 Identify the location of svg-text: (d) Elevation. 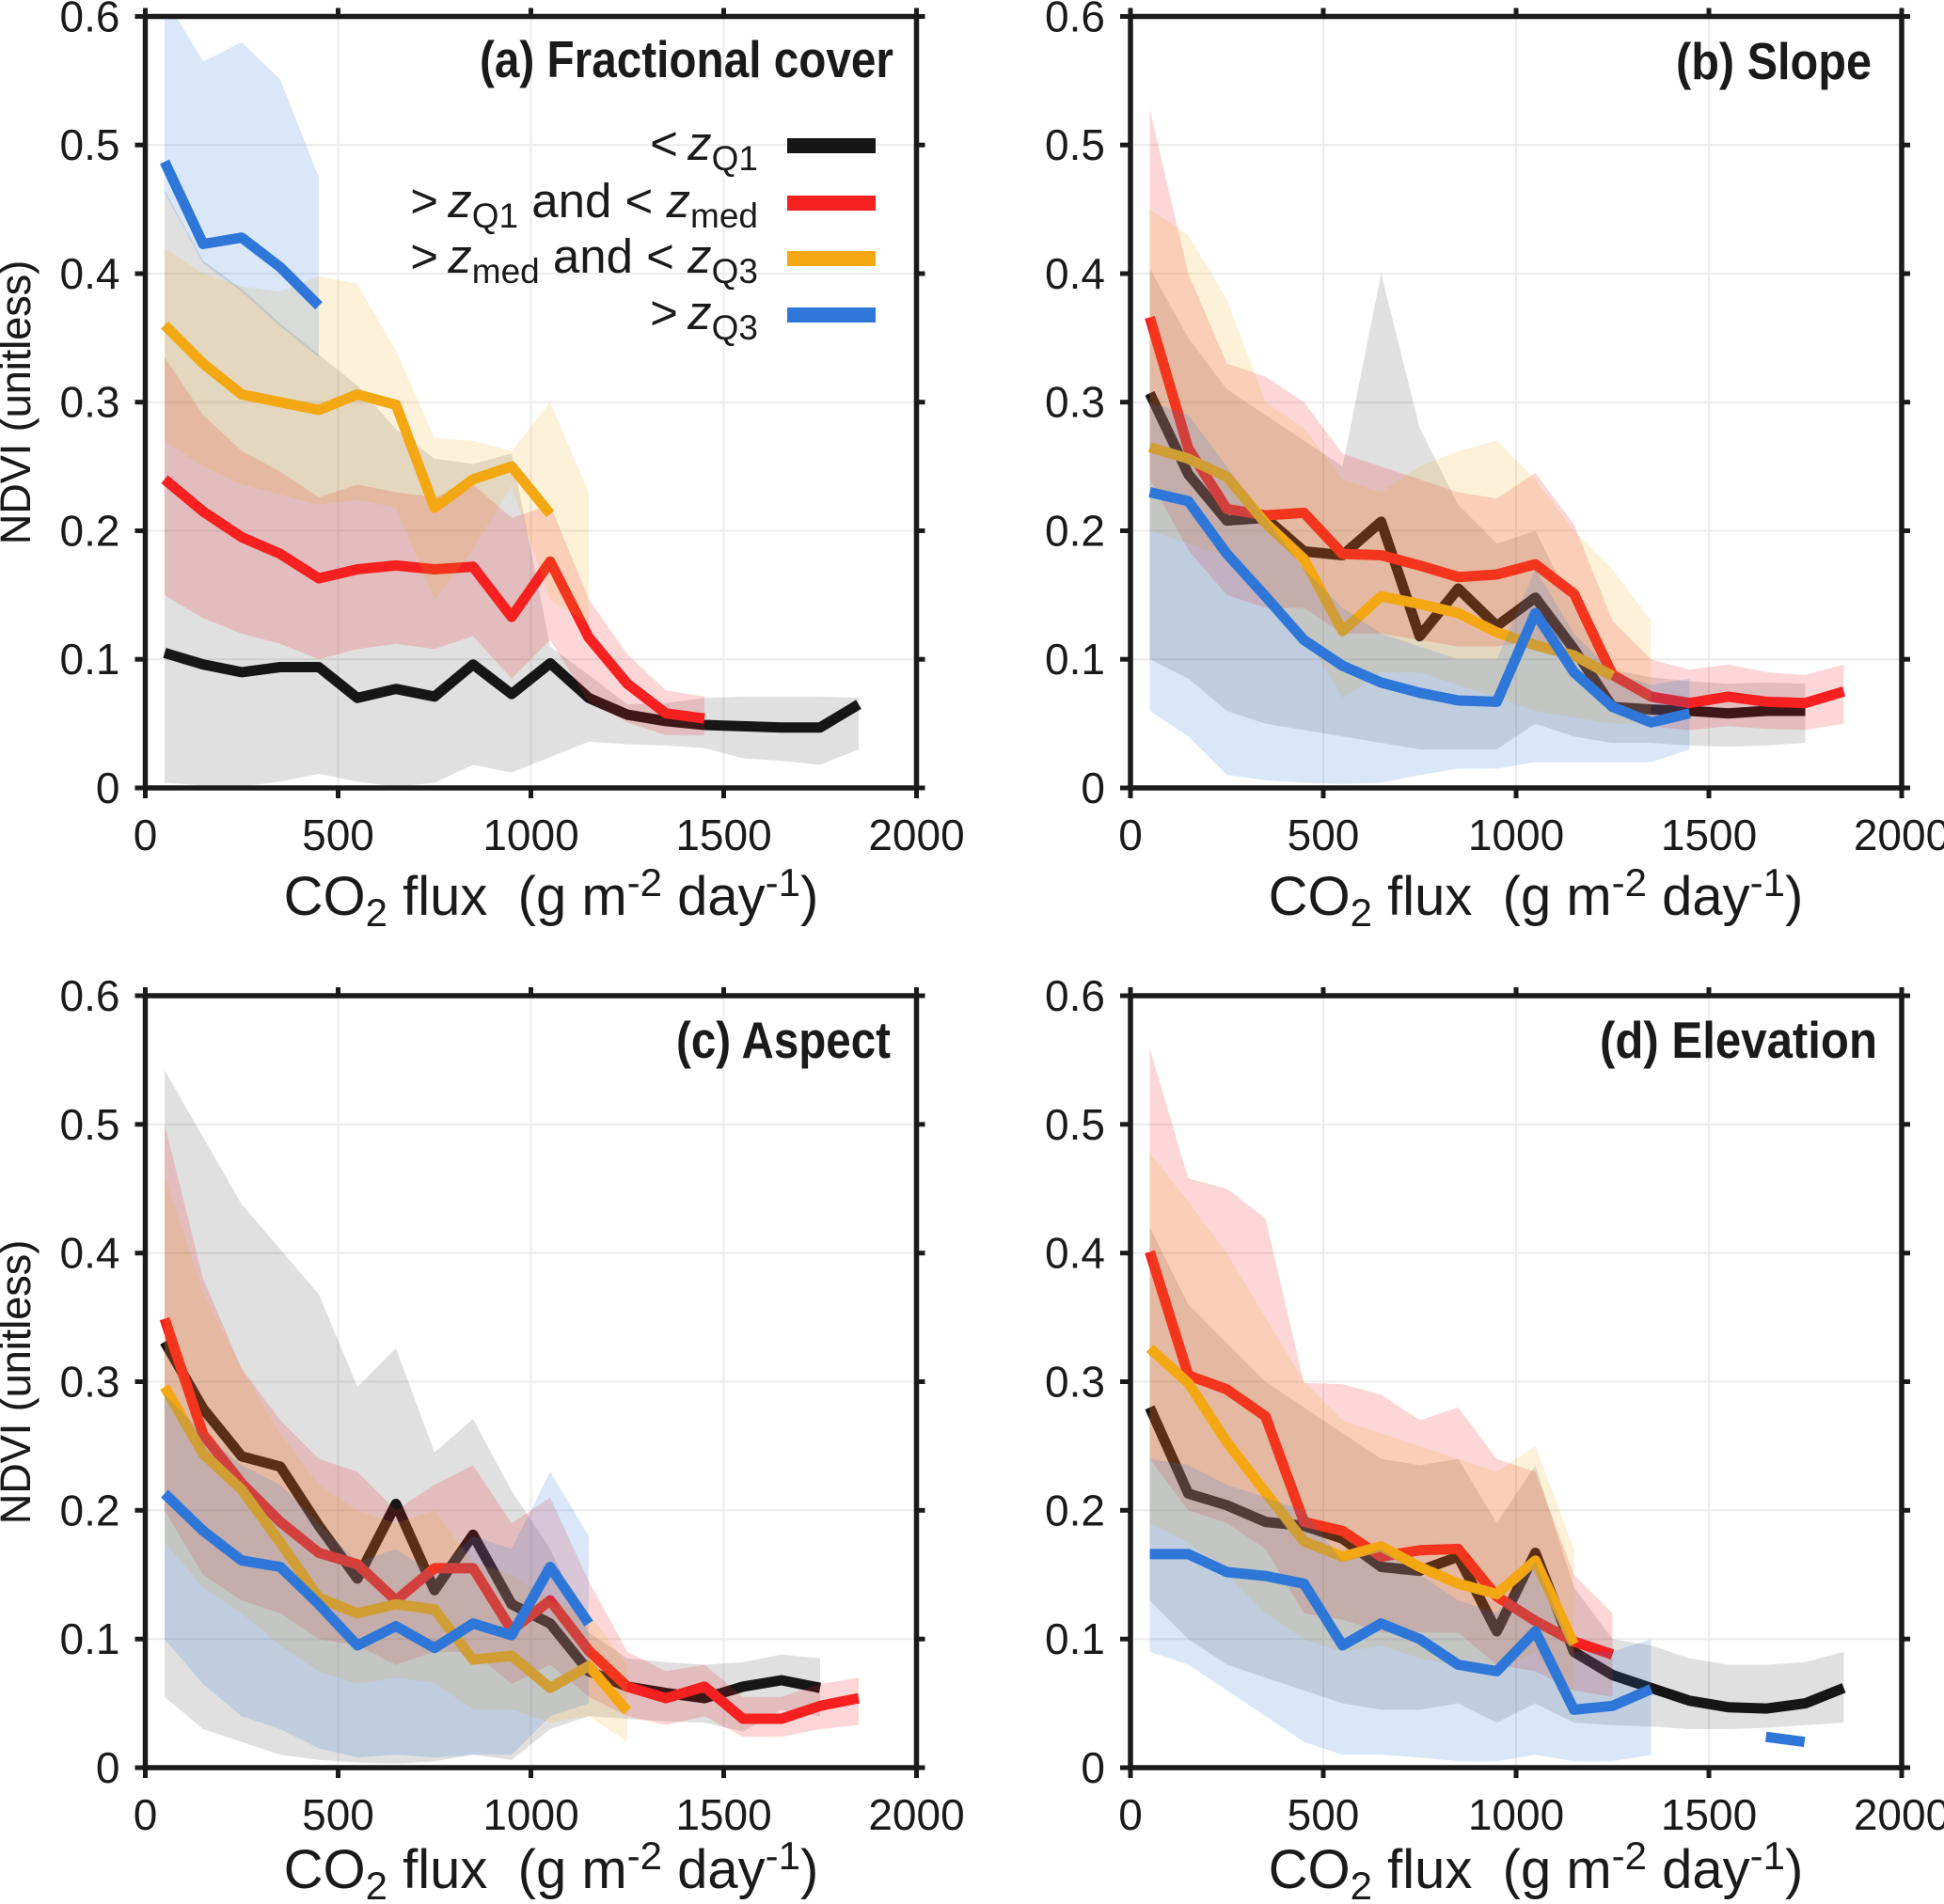
(1738, 1040).